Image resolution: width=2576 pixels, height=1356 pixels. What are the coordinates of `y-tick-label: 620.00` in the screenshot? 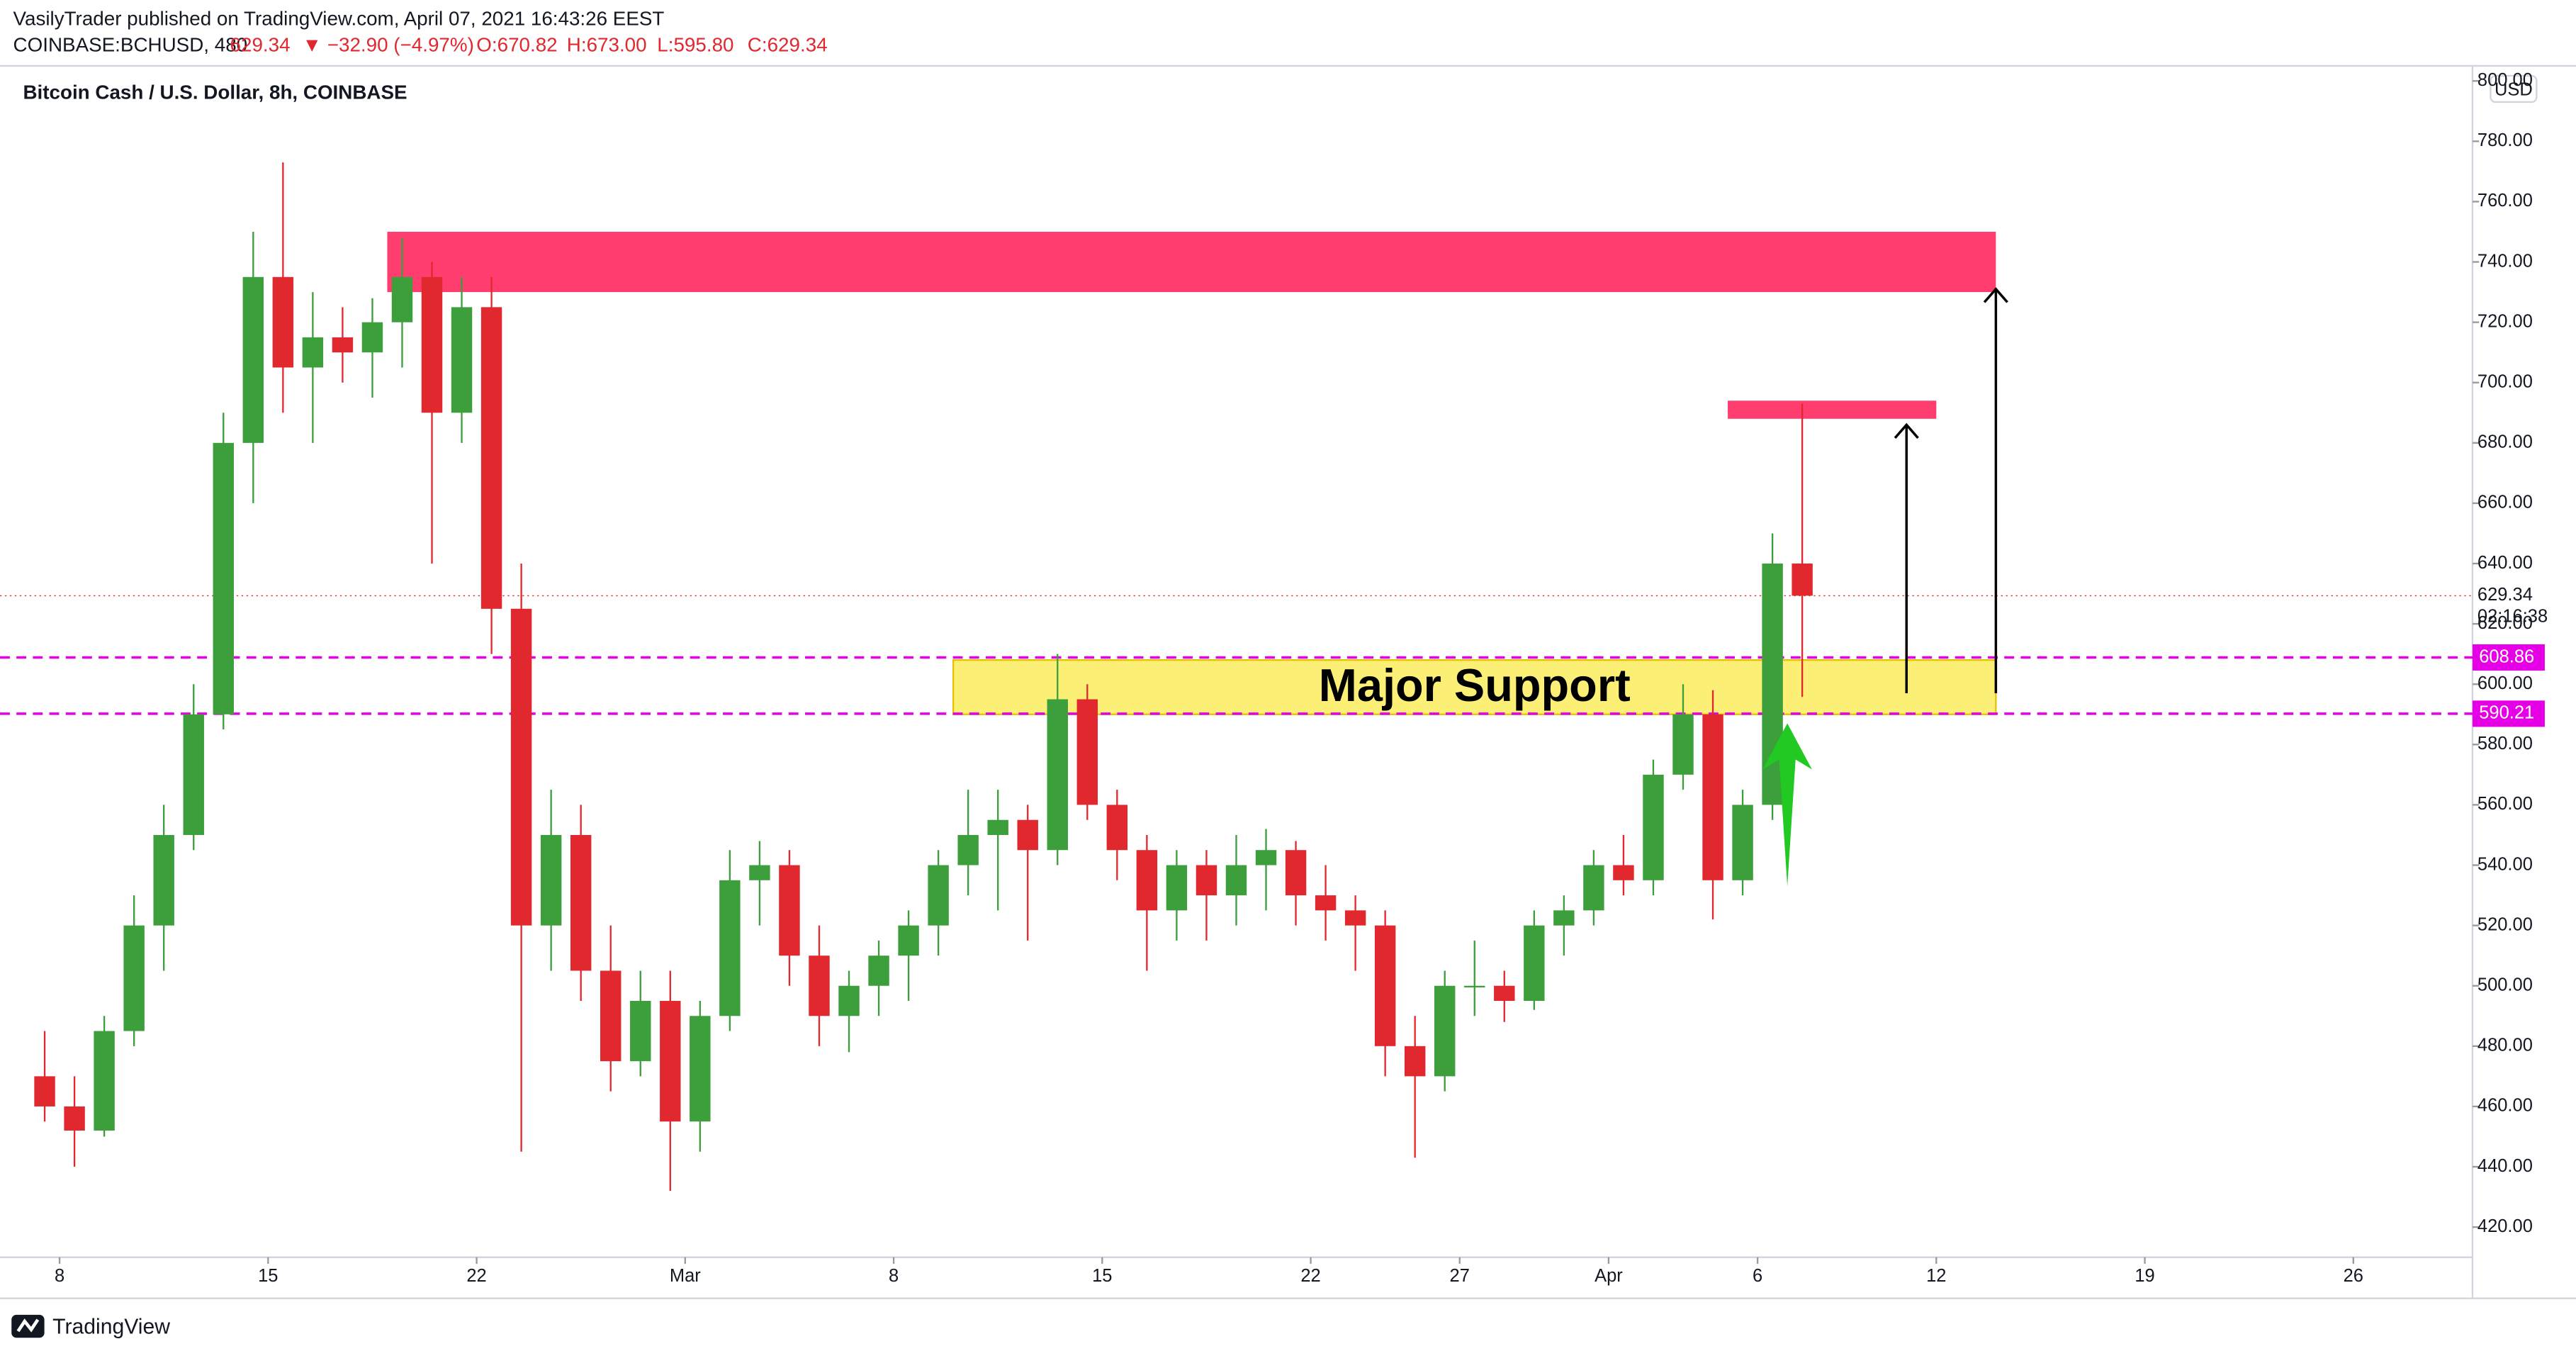 It's located at (2505, 623).